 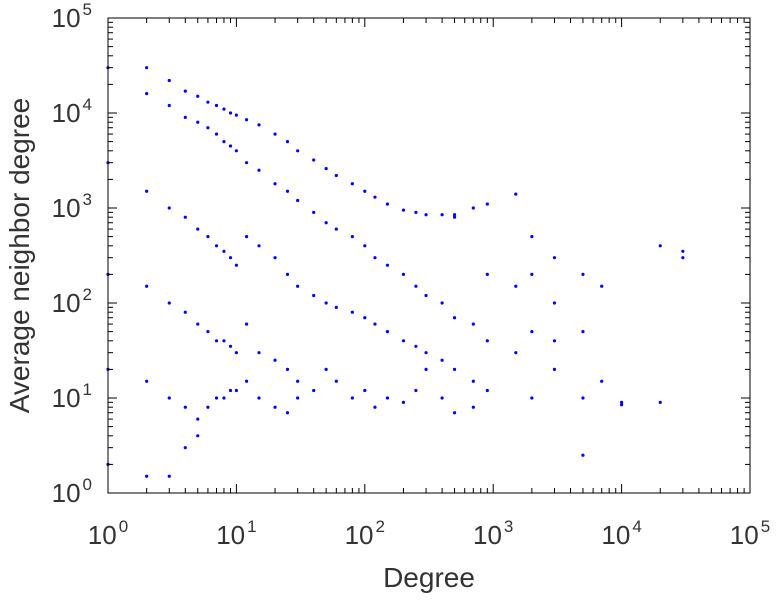 What do you see at coordinates (72, 16) in the screenshot?
I see `y-tick-label: 10 5` at bounding box center [72, 16].